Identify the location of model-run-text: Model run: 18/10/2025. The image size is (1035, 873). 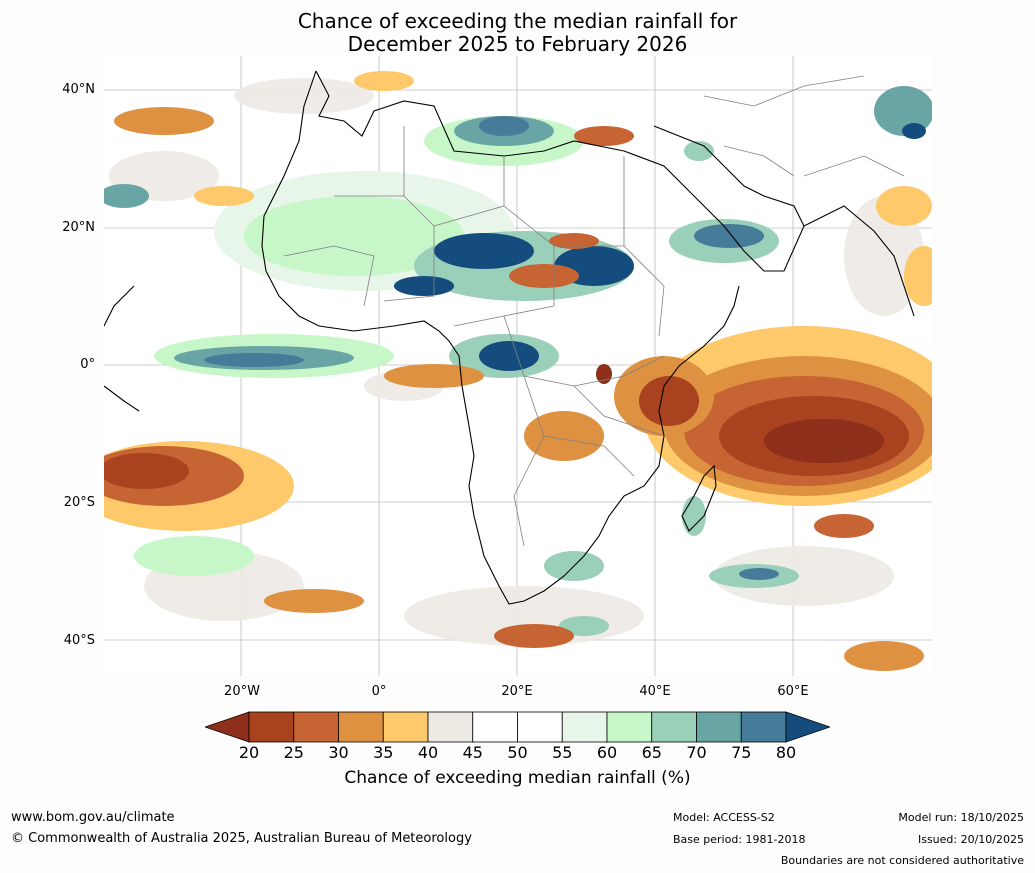
(961, 817).